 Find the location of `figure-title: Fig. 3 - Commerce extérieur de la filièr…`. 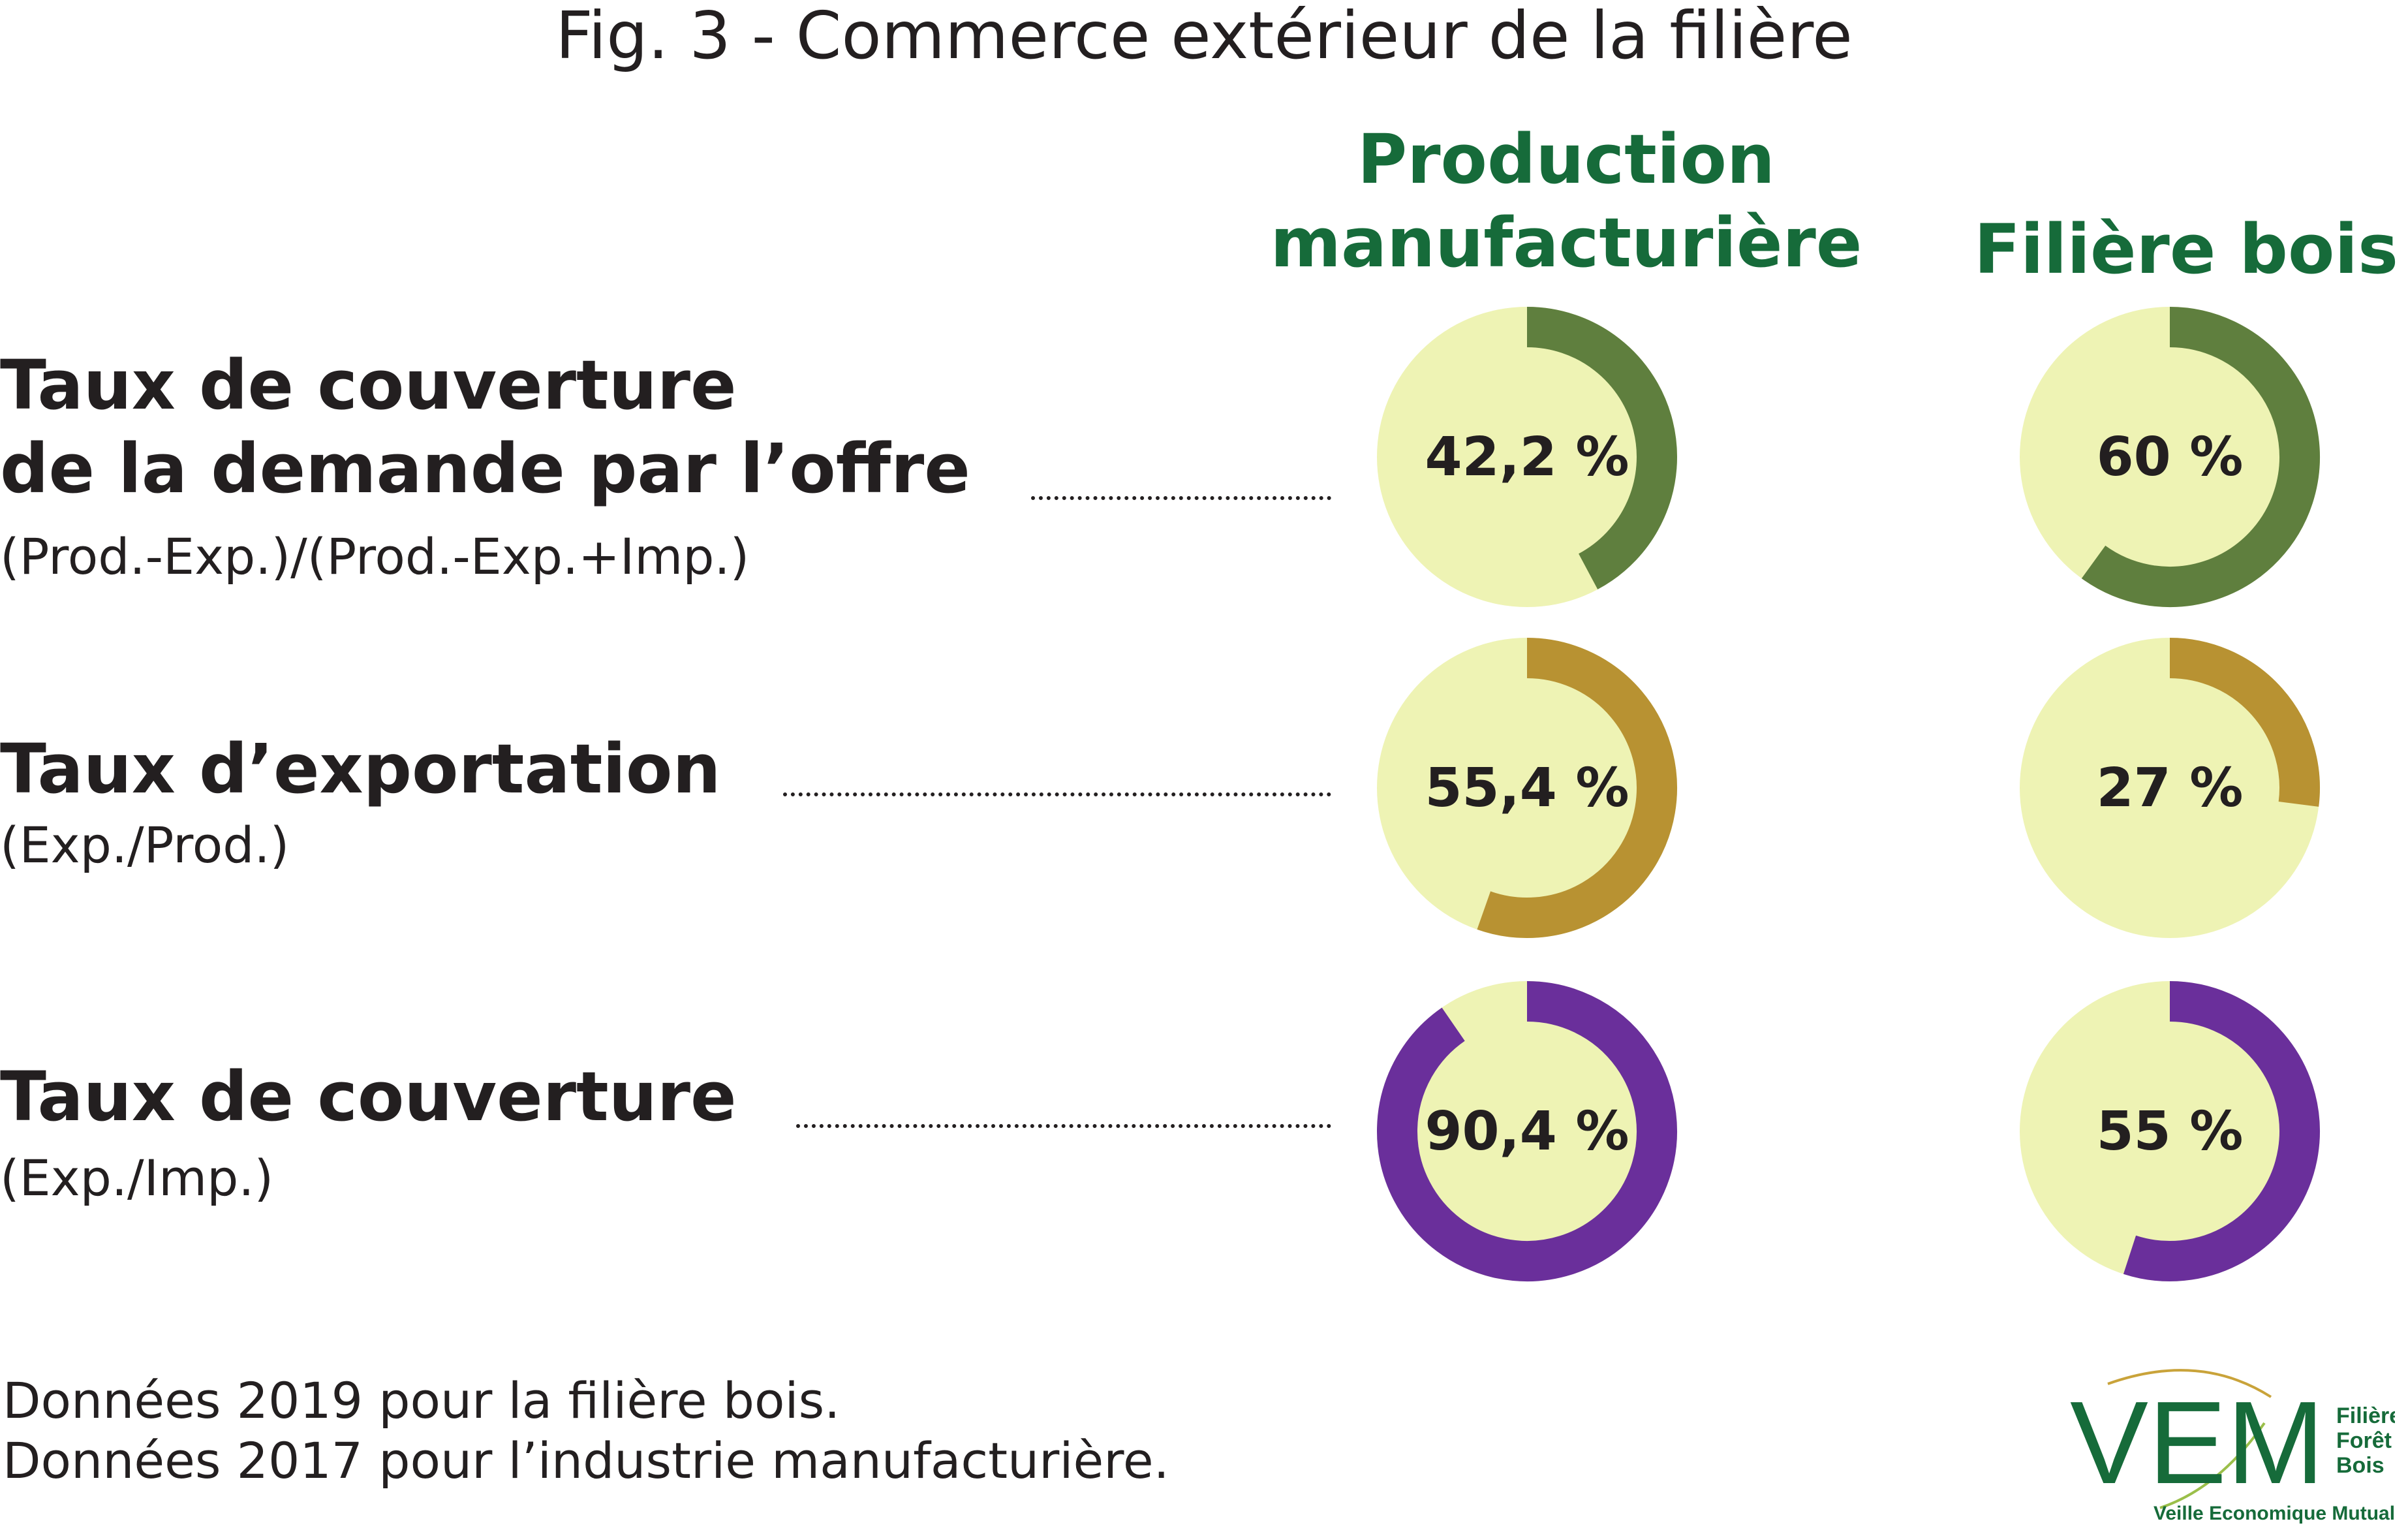

figure-title: Fig. 3 - Commerce extérieur de la filièr… is located at coordinates (1204, 37).